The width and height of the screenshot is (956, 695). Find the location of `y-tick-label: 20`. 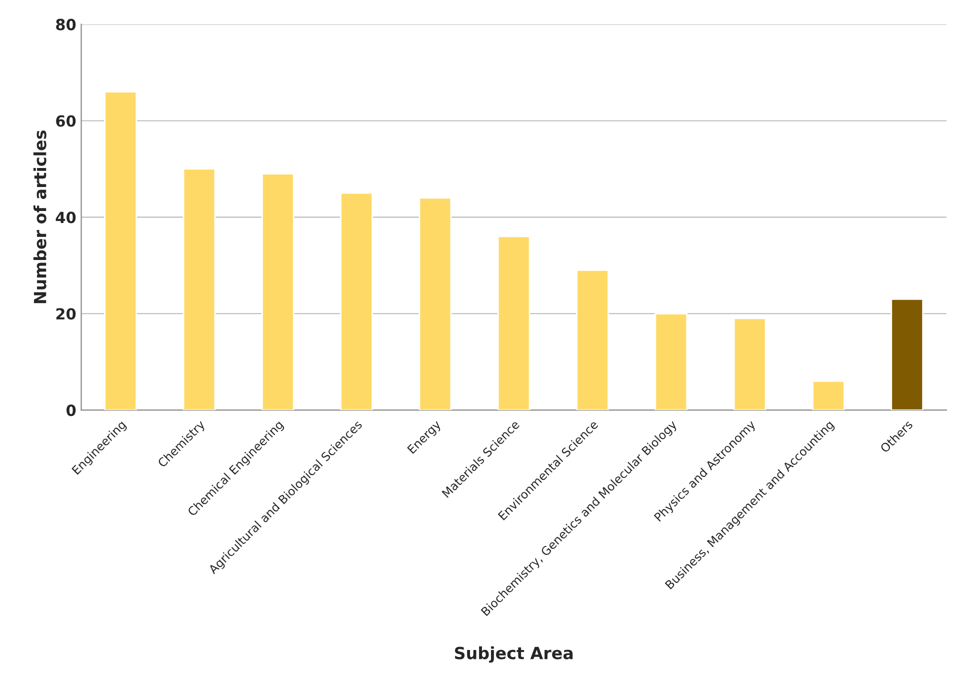

y-tick-label: 20 is located at coordinates (66, 314).